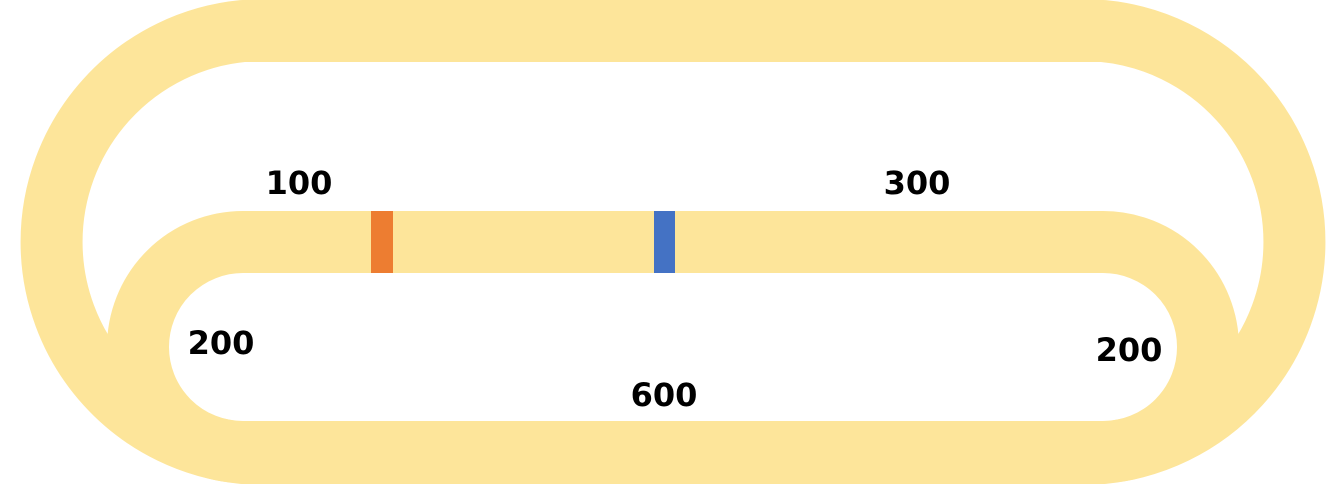  Describe the element at coordinates (382, 242) in the screenshot. I see `orange-marker` at that location.